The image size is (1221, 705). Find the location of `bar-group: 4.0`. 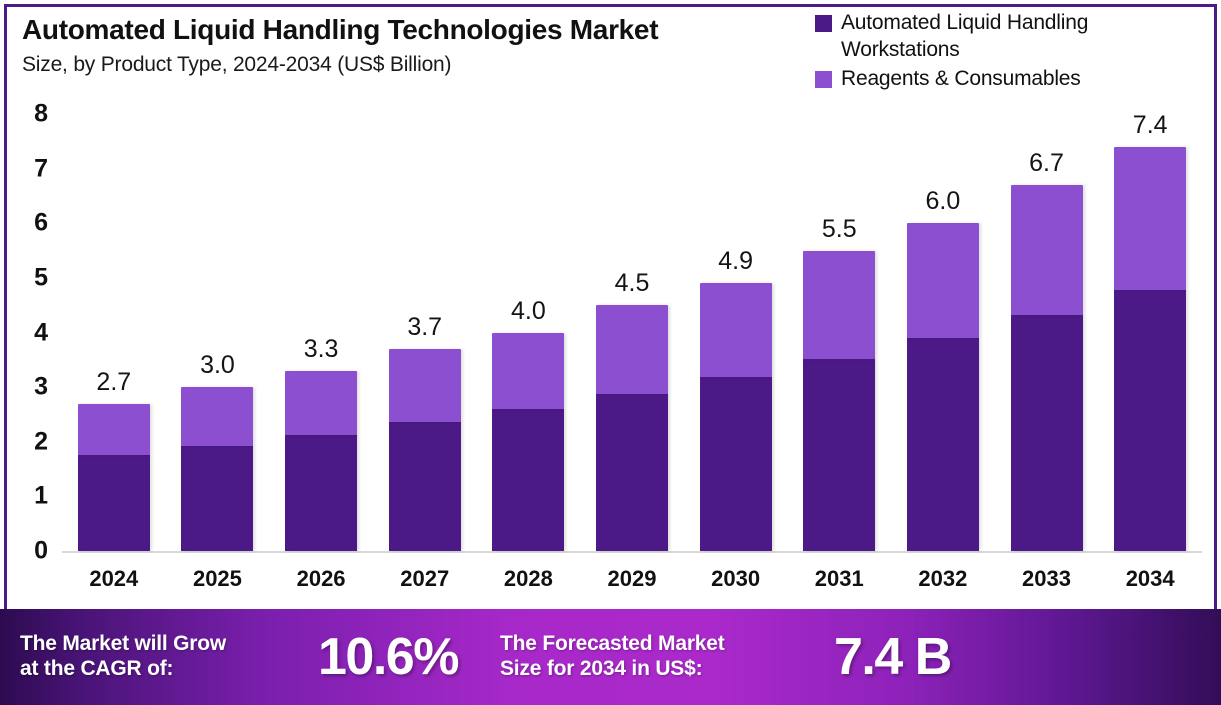

bar-group: 4.0 is located at coordinates (528, 424).